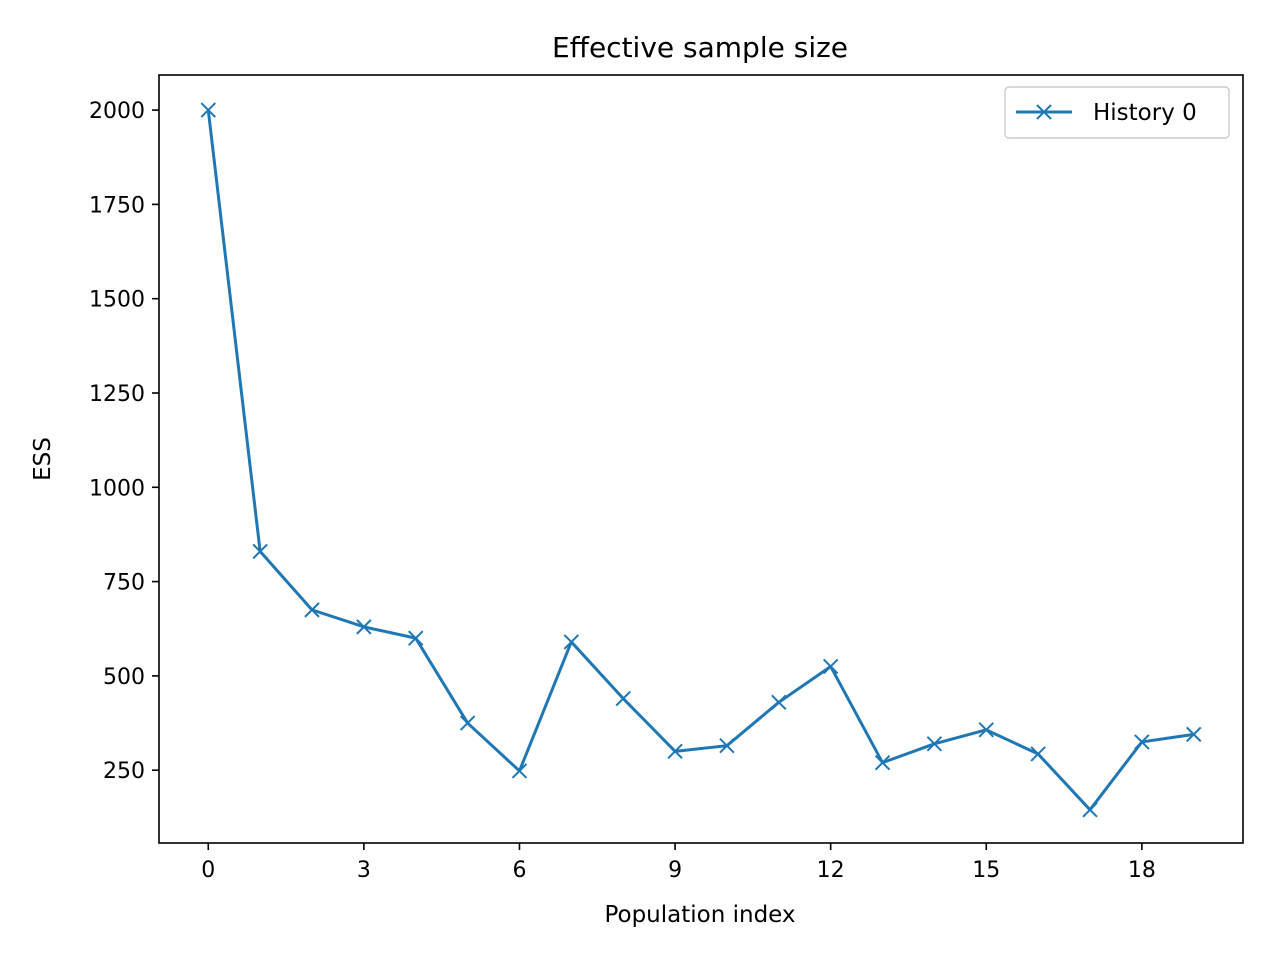  Describe the element at coordinates (208, 870) in the screenshot. I see `x-tick-label: 0` at that location.